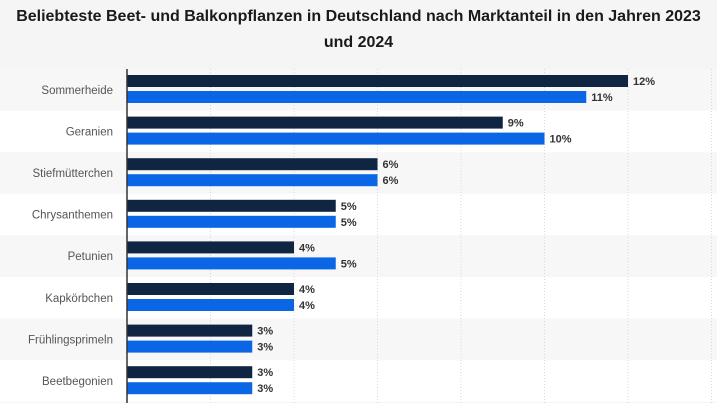  I want to click on category-label: Chrysanthemen, so click(72, 216).